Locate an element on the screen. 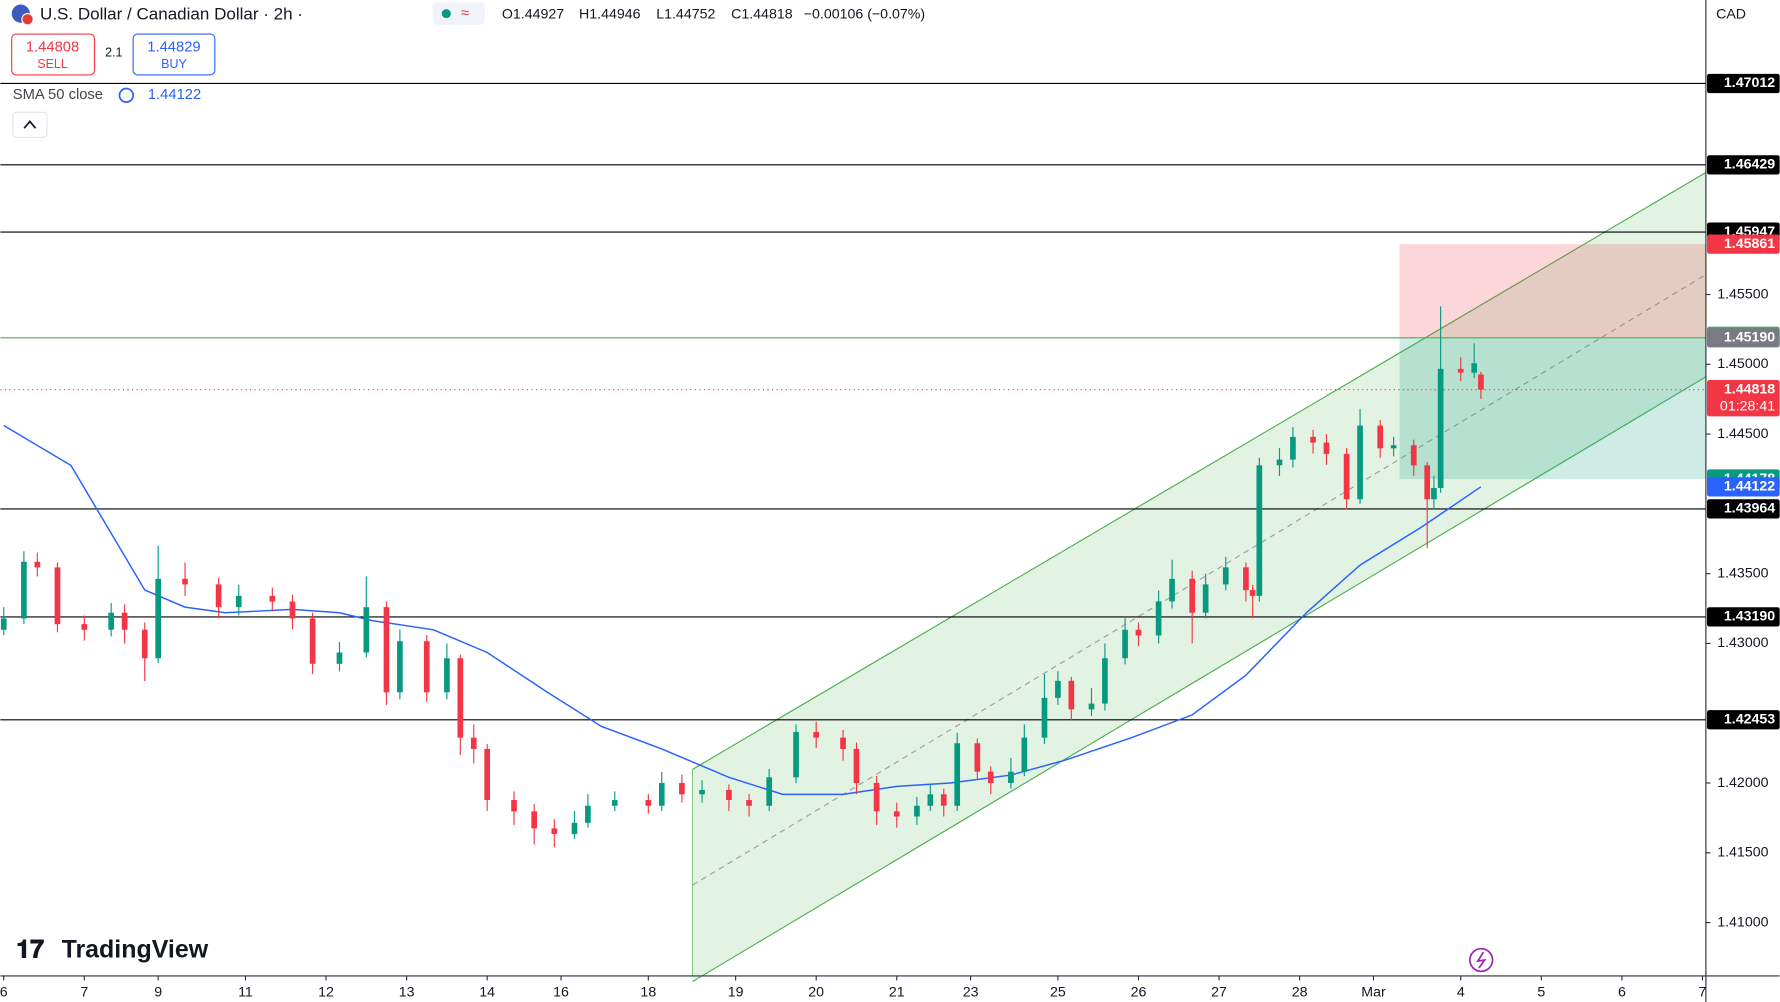 Image resolution: width=1780 pixels, height=1002 pixels. sell-button is located at coordinates (53, 54).